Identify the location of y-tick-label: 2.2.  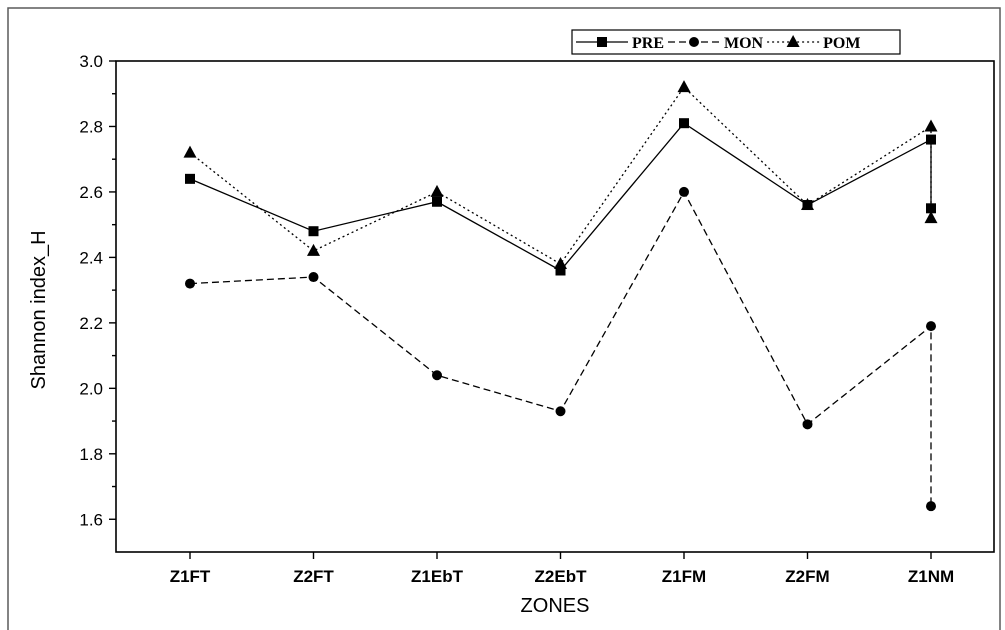
(91, 323).